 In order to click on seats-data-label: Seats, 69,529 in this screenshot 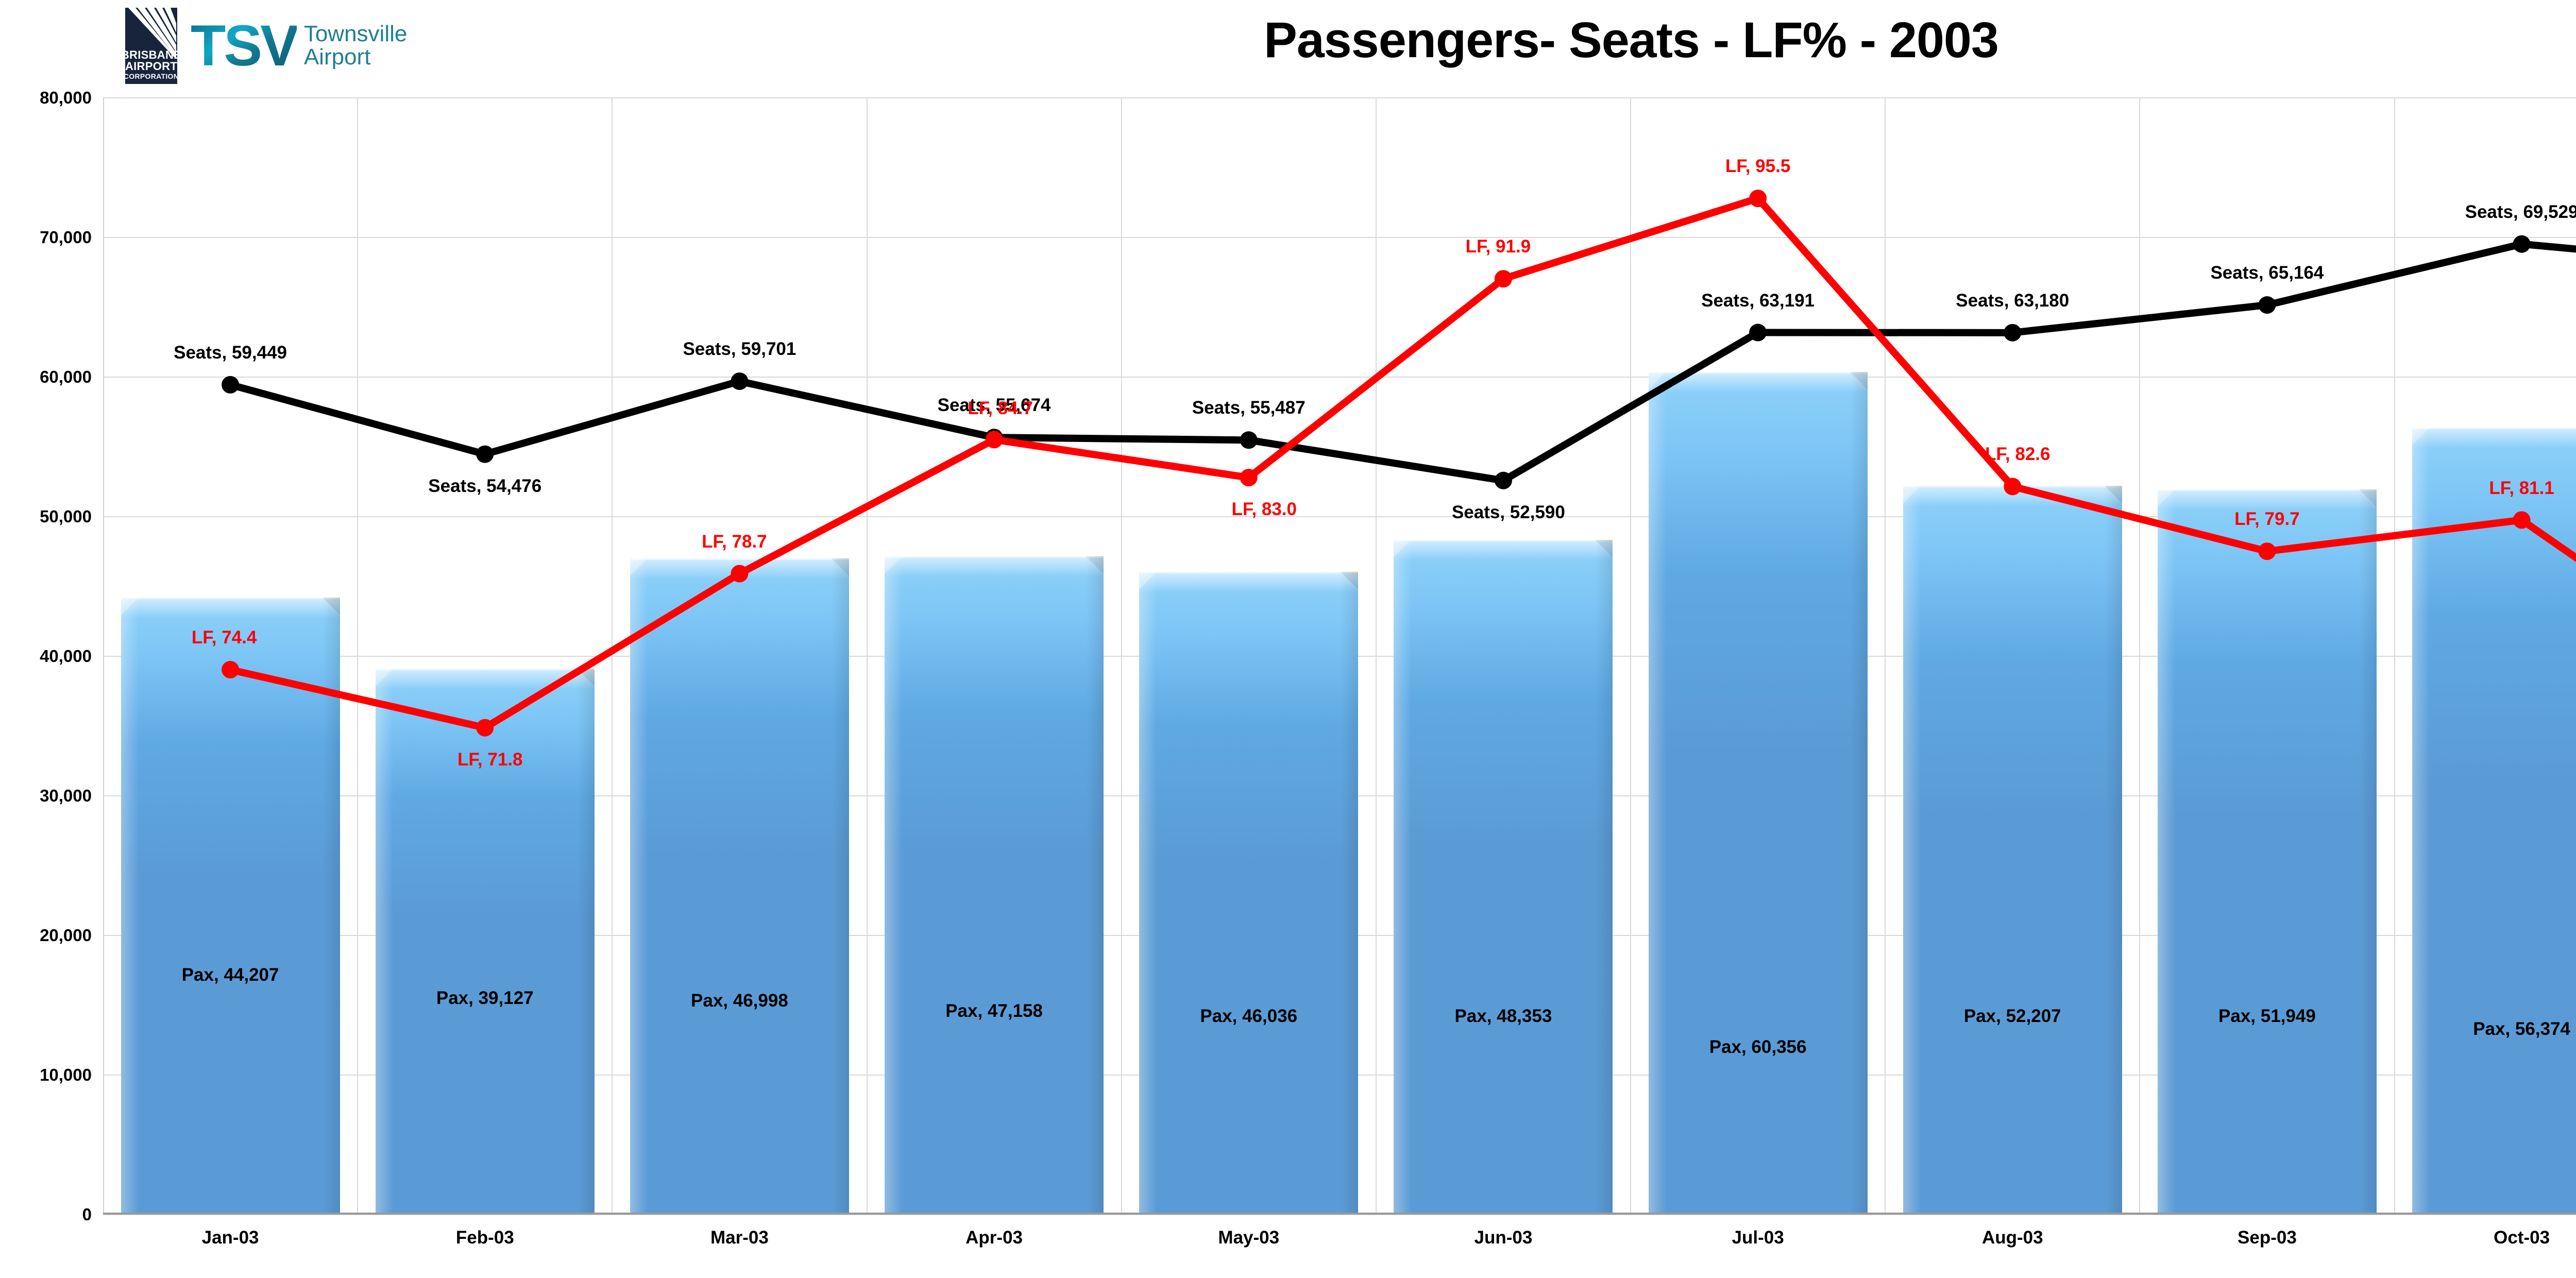, I will do `click(2520, 211)`.